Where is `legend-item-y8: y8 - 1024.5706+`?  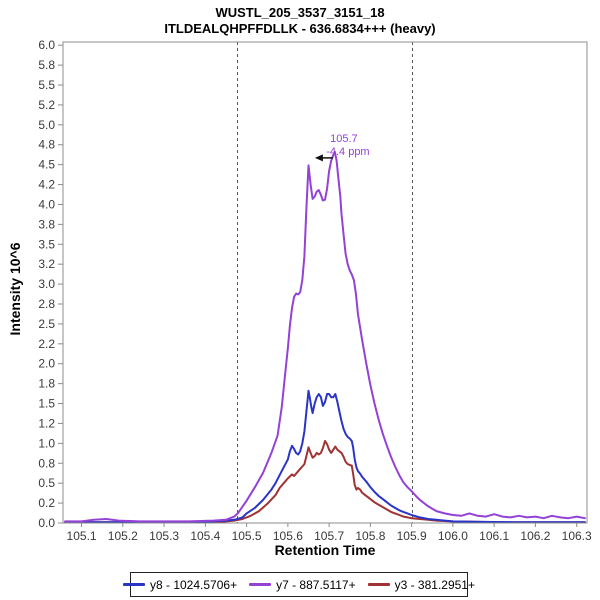
legend-item-y8: y8 - 1024.5706+ is located at coordinates (180, 585).